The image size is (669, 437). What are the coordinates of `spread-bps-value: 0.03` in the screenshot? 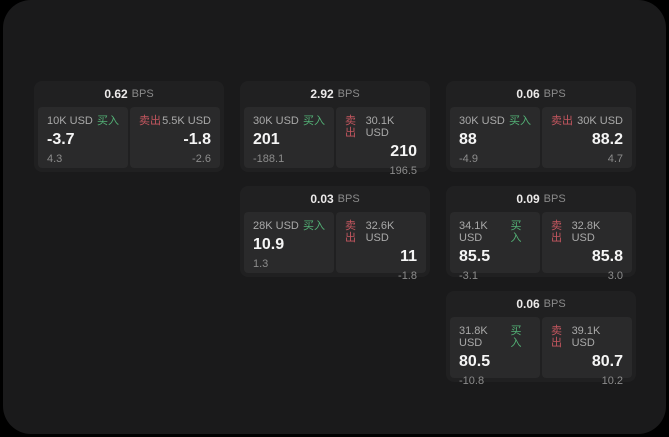 It's located at (322, 199).